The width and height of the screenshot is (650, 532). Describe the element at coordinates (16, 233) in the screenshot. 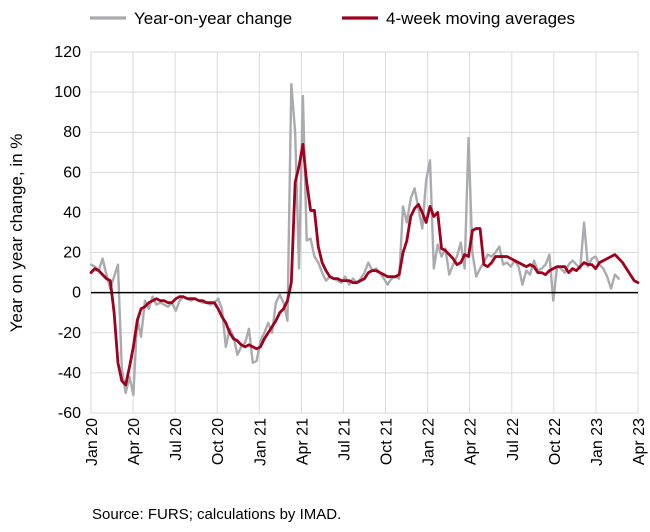

I see `y-axis-title: Year on year change, in %` at that location.